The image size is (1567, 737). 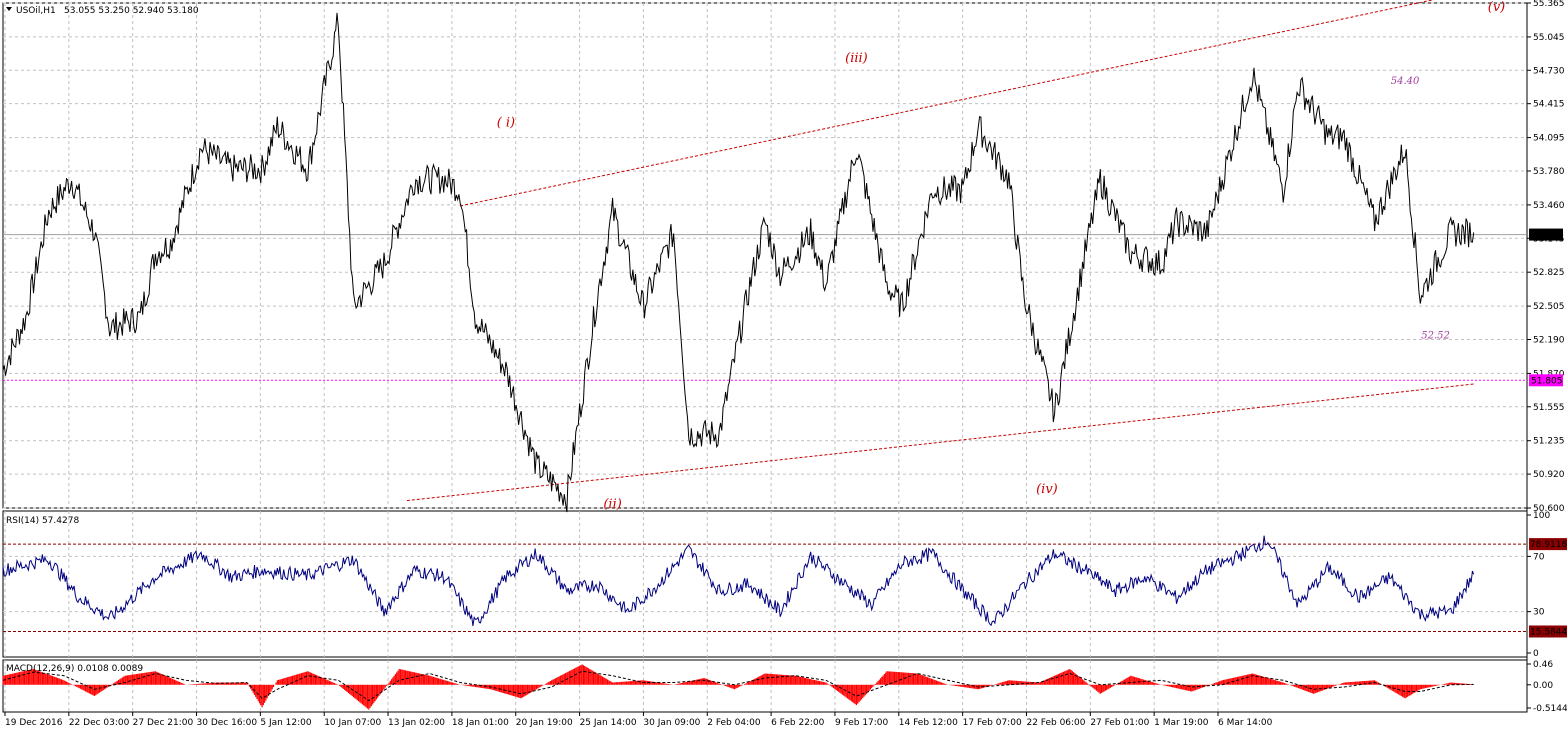 What do you see at coordinates (928, 723) in the screenshot?
I see `x-tick-label: 14 Feb 12:00` at bounding box center [928, 723].